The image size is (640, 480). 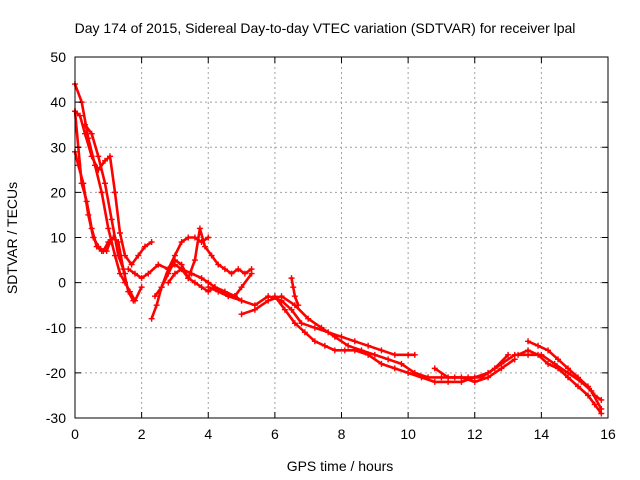 What do you see at coordinates (58, 102) in the screenshot?
I see `y-tick-label: 40` at bounding box center [58, 102].